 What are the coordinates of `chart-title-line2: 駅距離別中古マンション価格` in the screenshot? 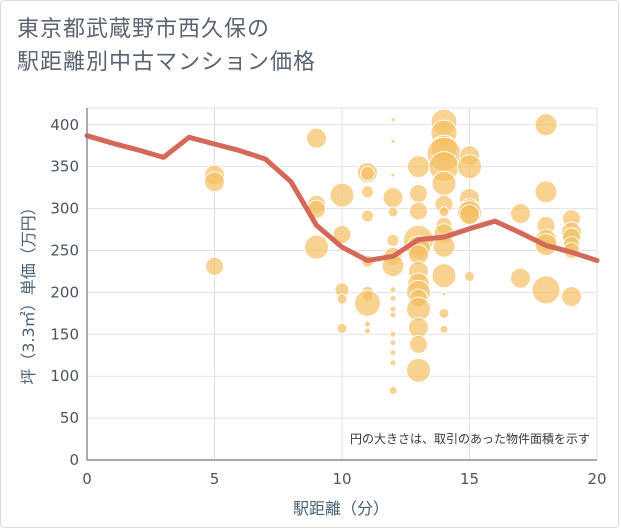 It's located at (167, 62).